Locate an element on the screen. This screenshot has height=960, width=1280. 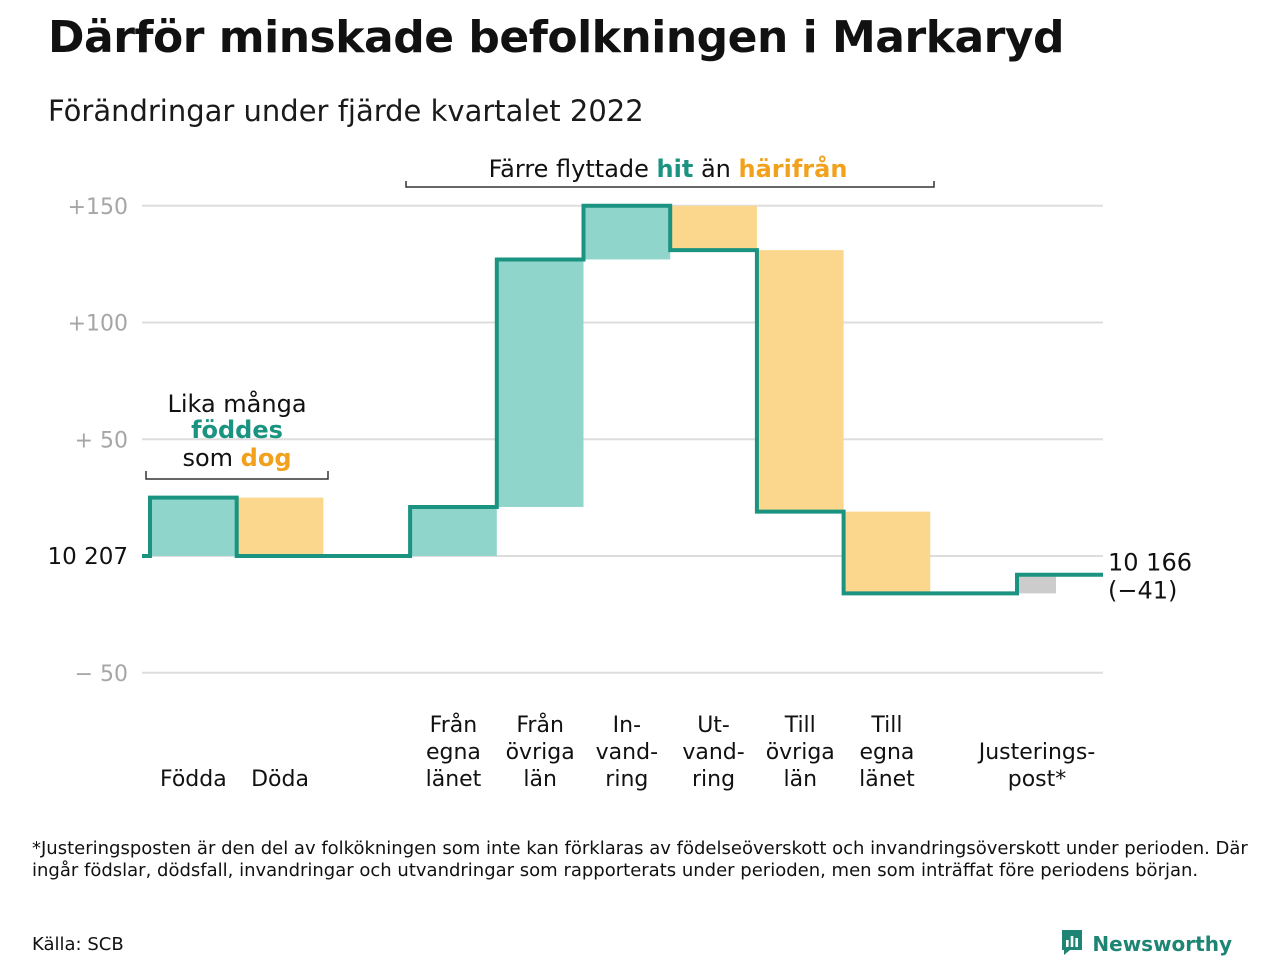
migration-note-middle: än is located at coordinates (715, 169).